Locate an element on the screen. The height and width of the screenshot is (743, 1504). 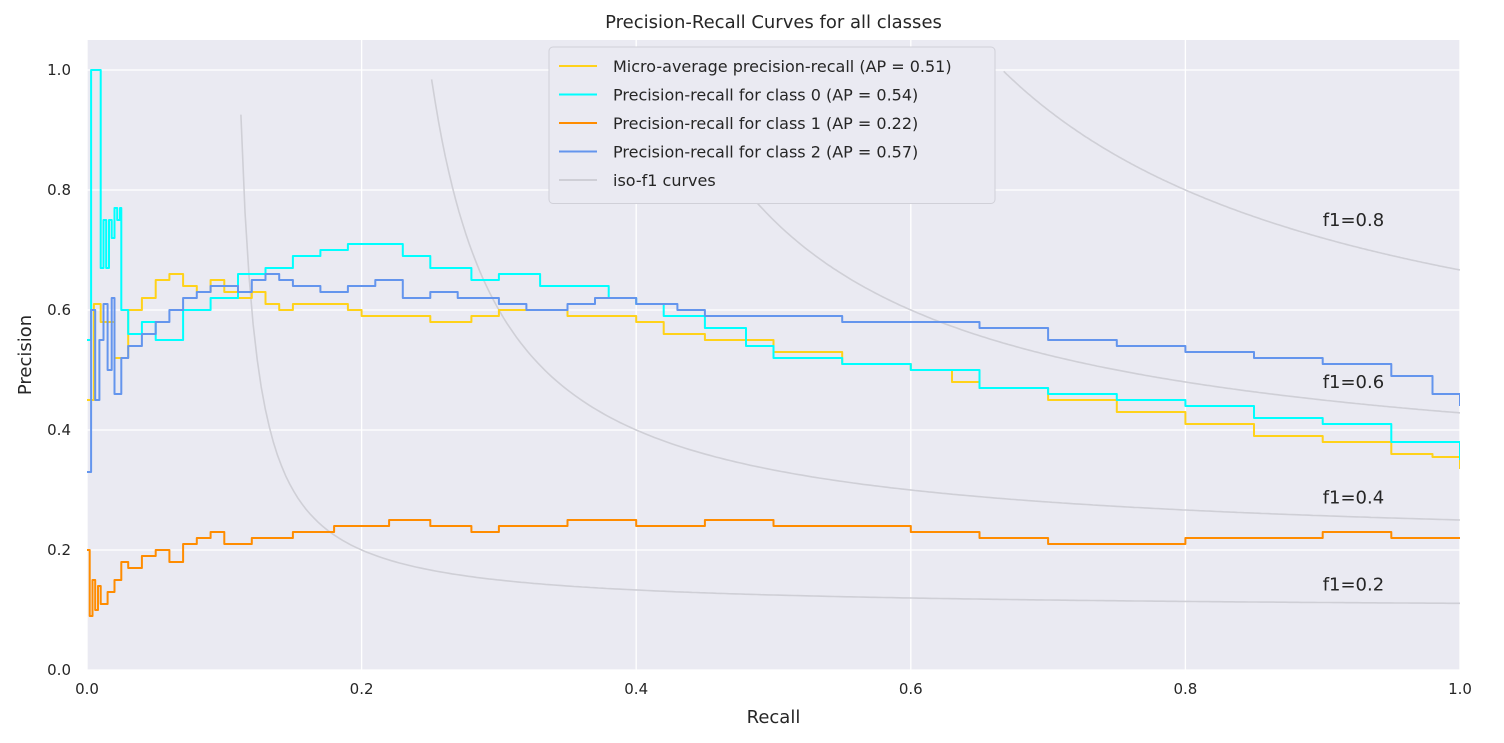
legend-box is located at coordinates (772, 125).